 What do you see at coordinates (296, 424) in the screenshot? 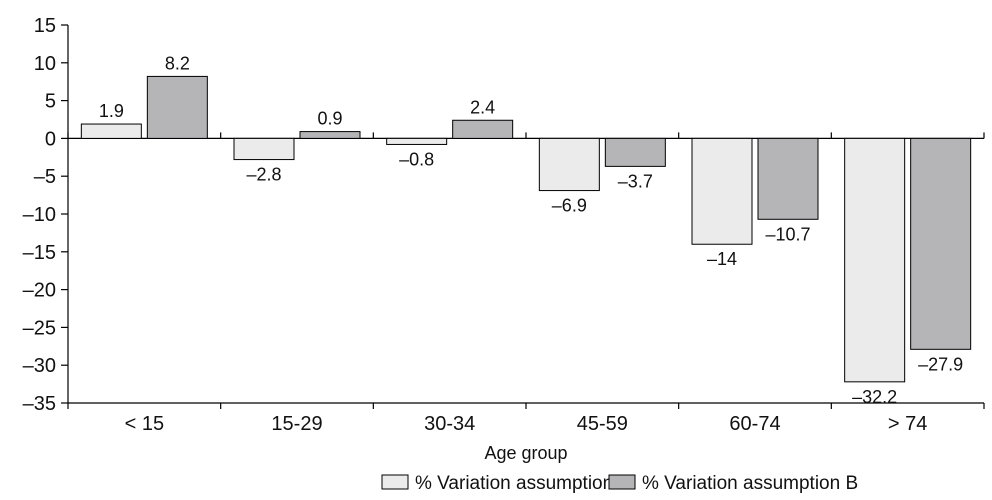
I see `x-tick-label: 15-29` at bounding box center [296, 424].